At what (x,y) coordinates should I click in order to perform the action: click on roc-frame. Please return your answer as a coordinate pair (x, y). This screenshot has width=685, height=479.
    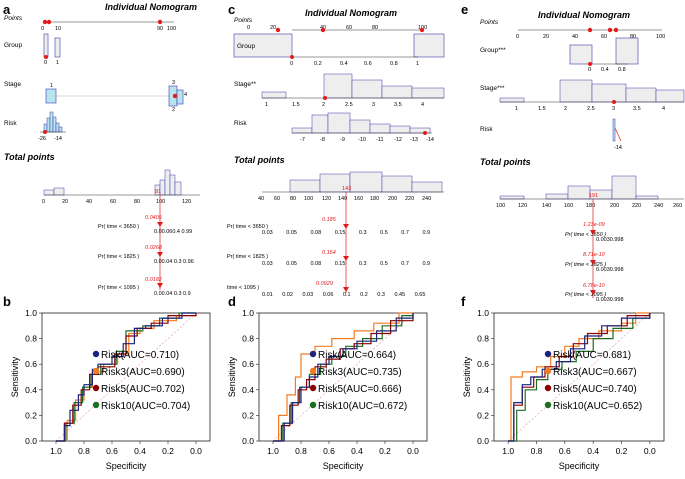
    Looking at the image, I should click on (579, 377).